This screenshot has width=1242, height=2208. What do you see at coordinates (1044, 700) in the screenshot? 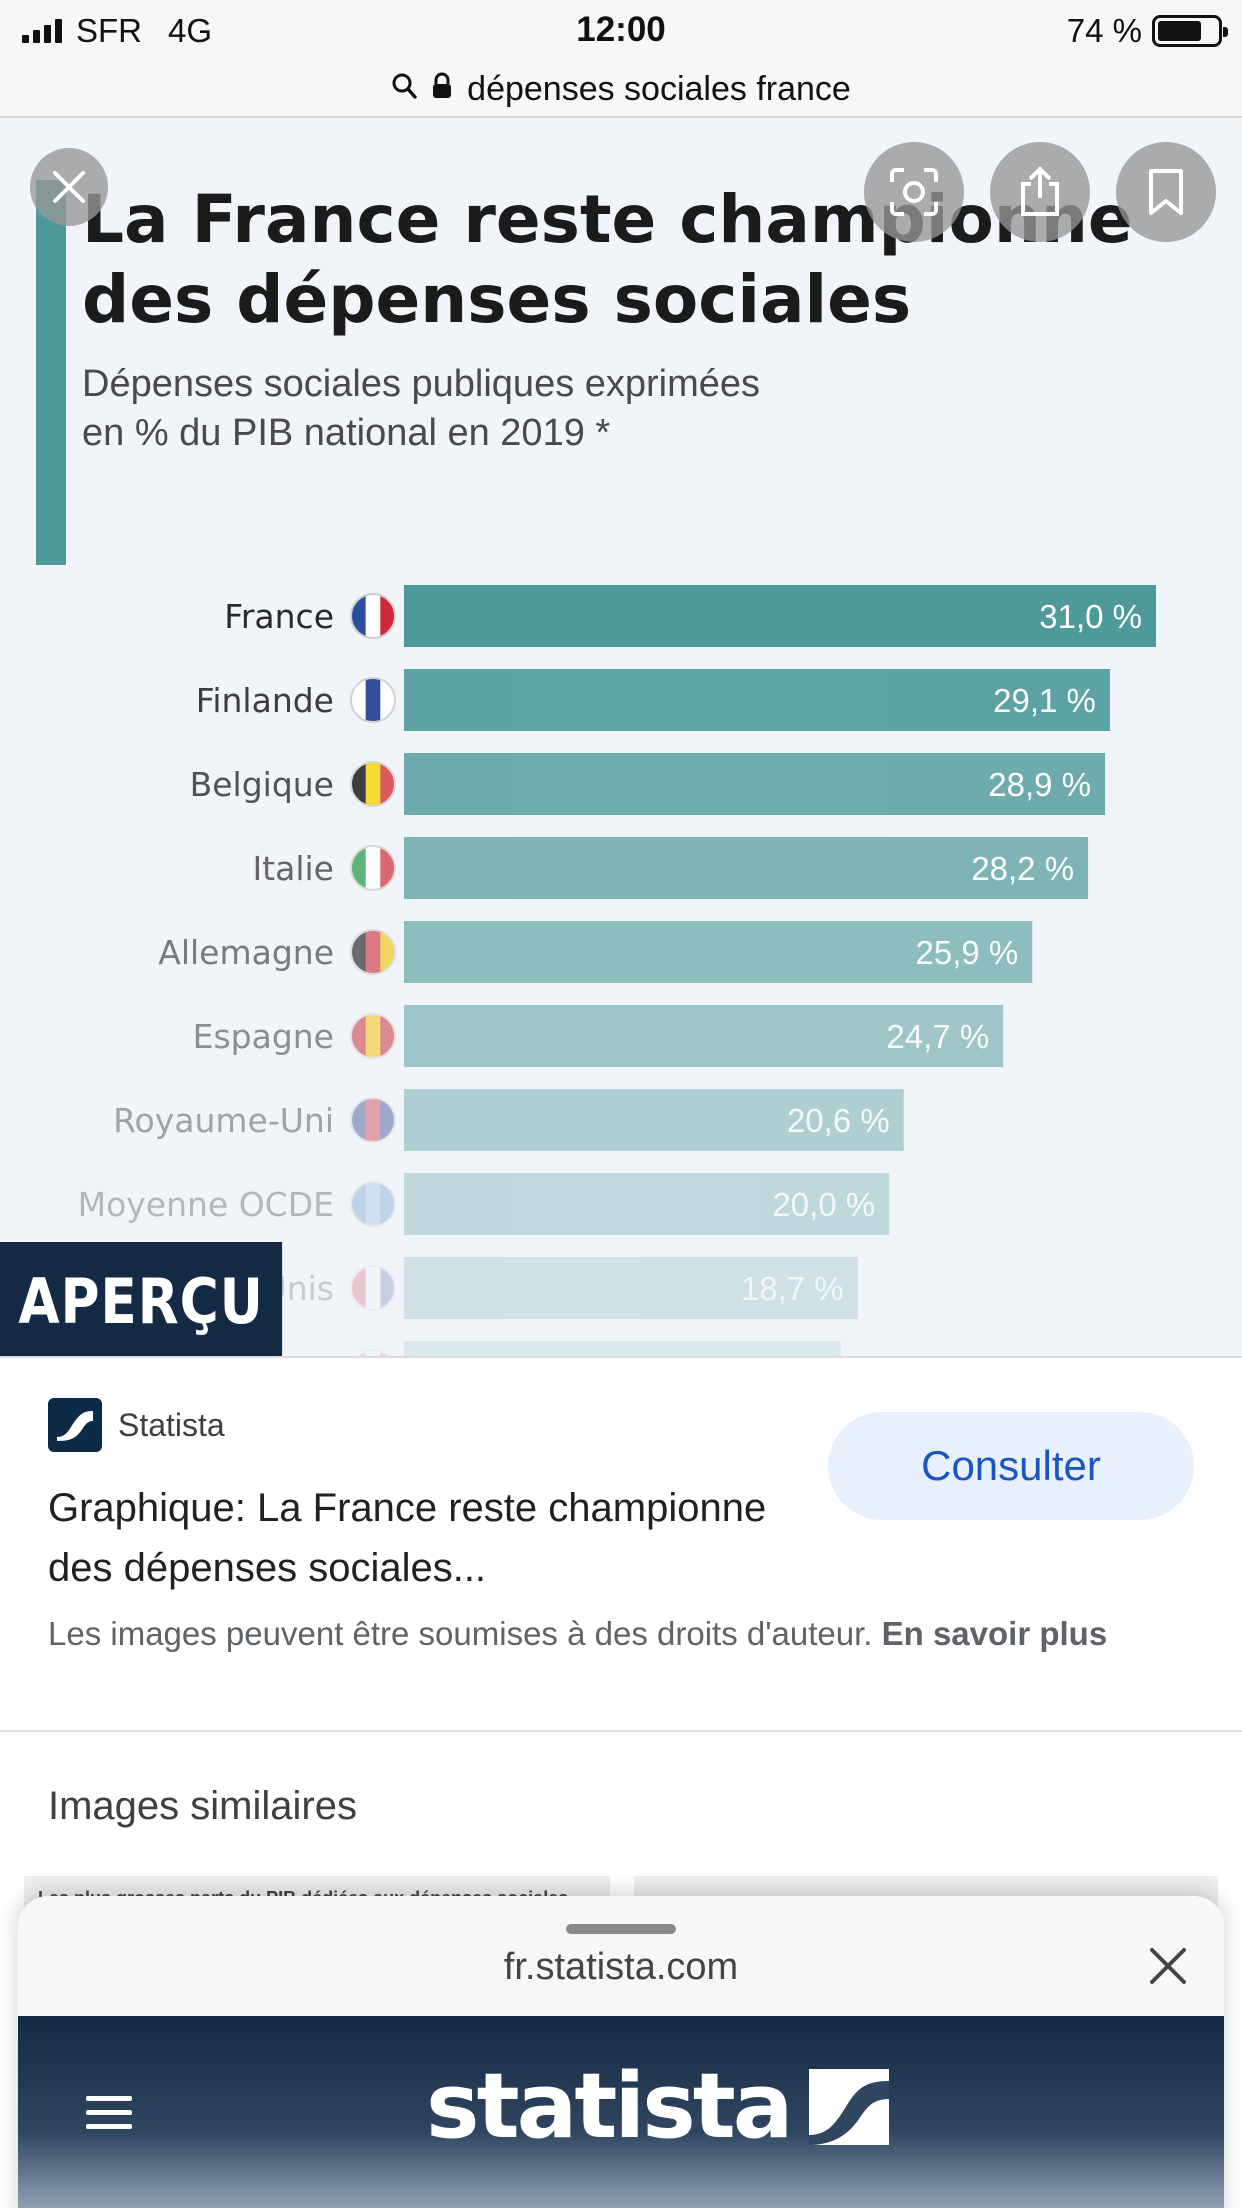
I see `chart-value-label: 29,1 %` at bounding box center [1044, 700].